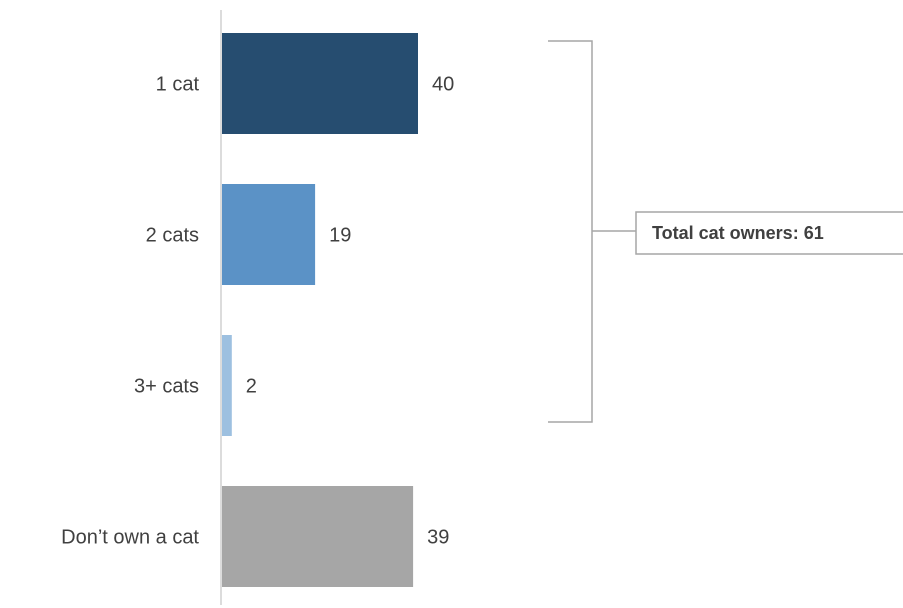 The image size is (903, 608). Describe the element at coordinates (251, 387) in the screenshot. I see `value-label-2: 2` at that location.